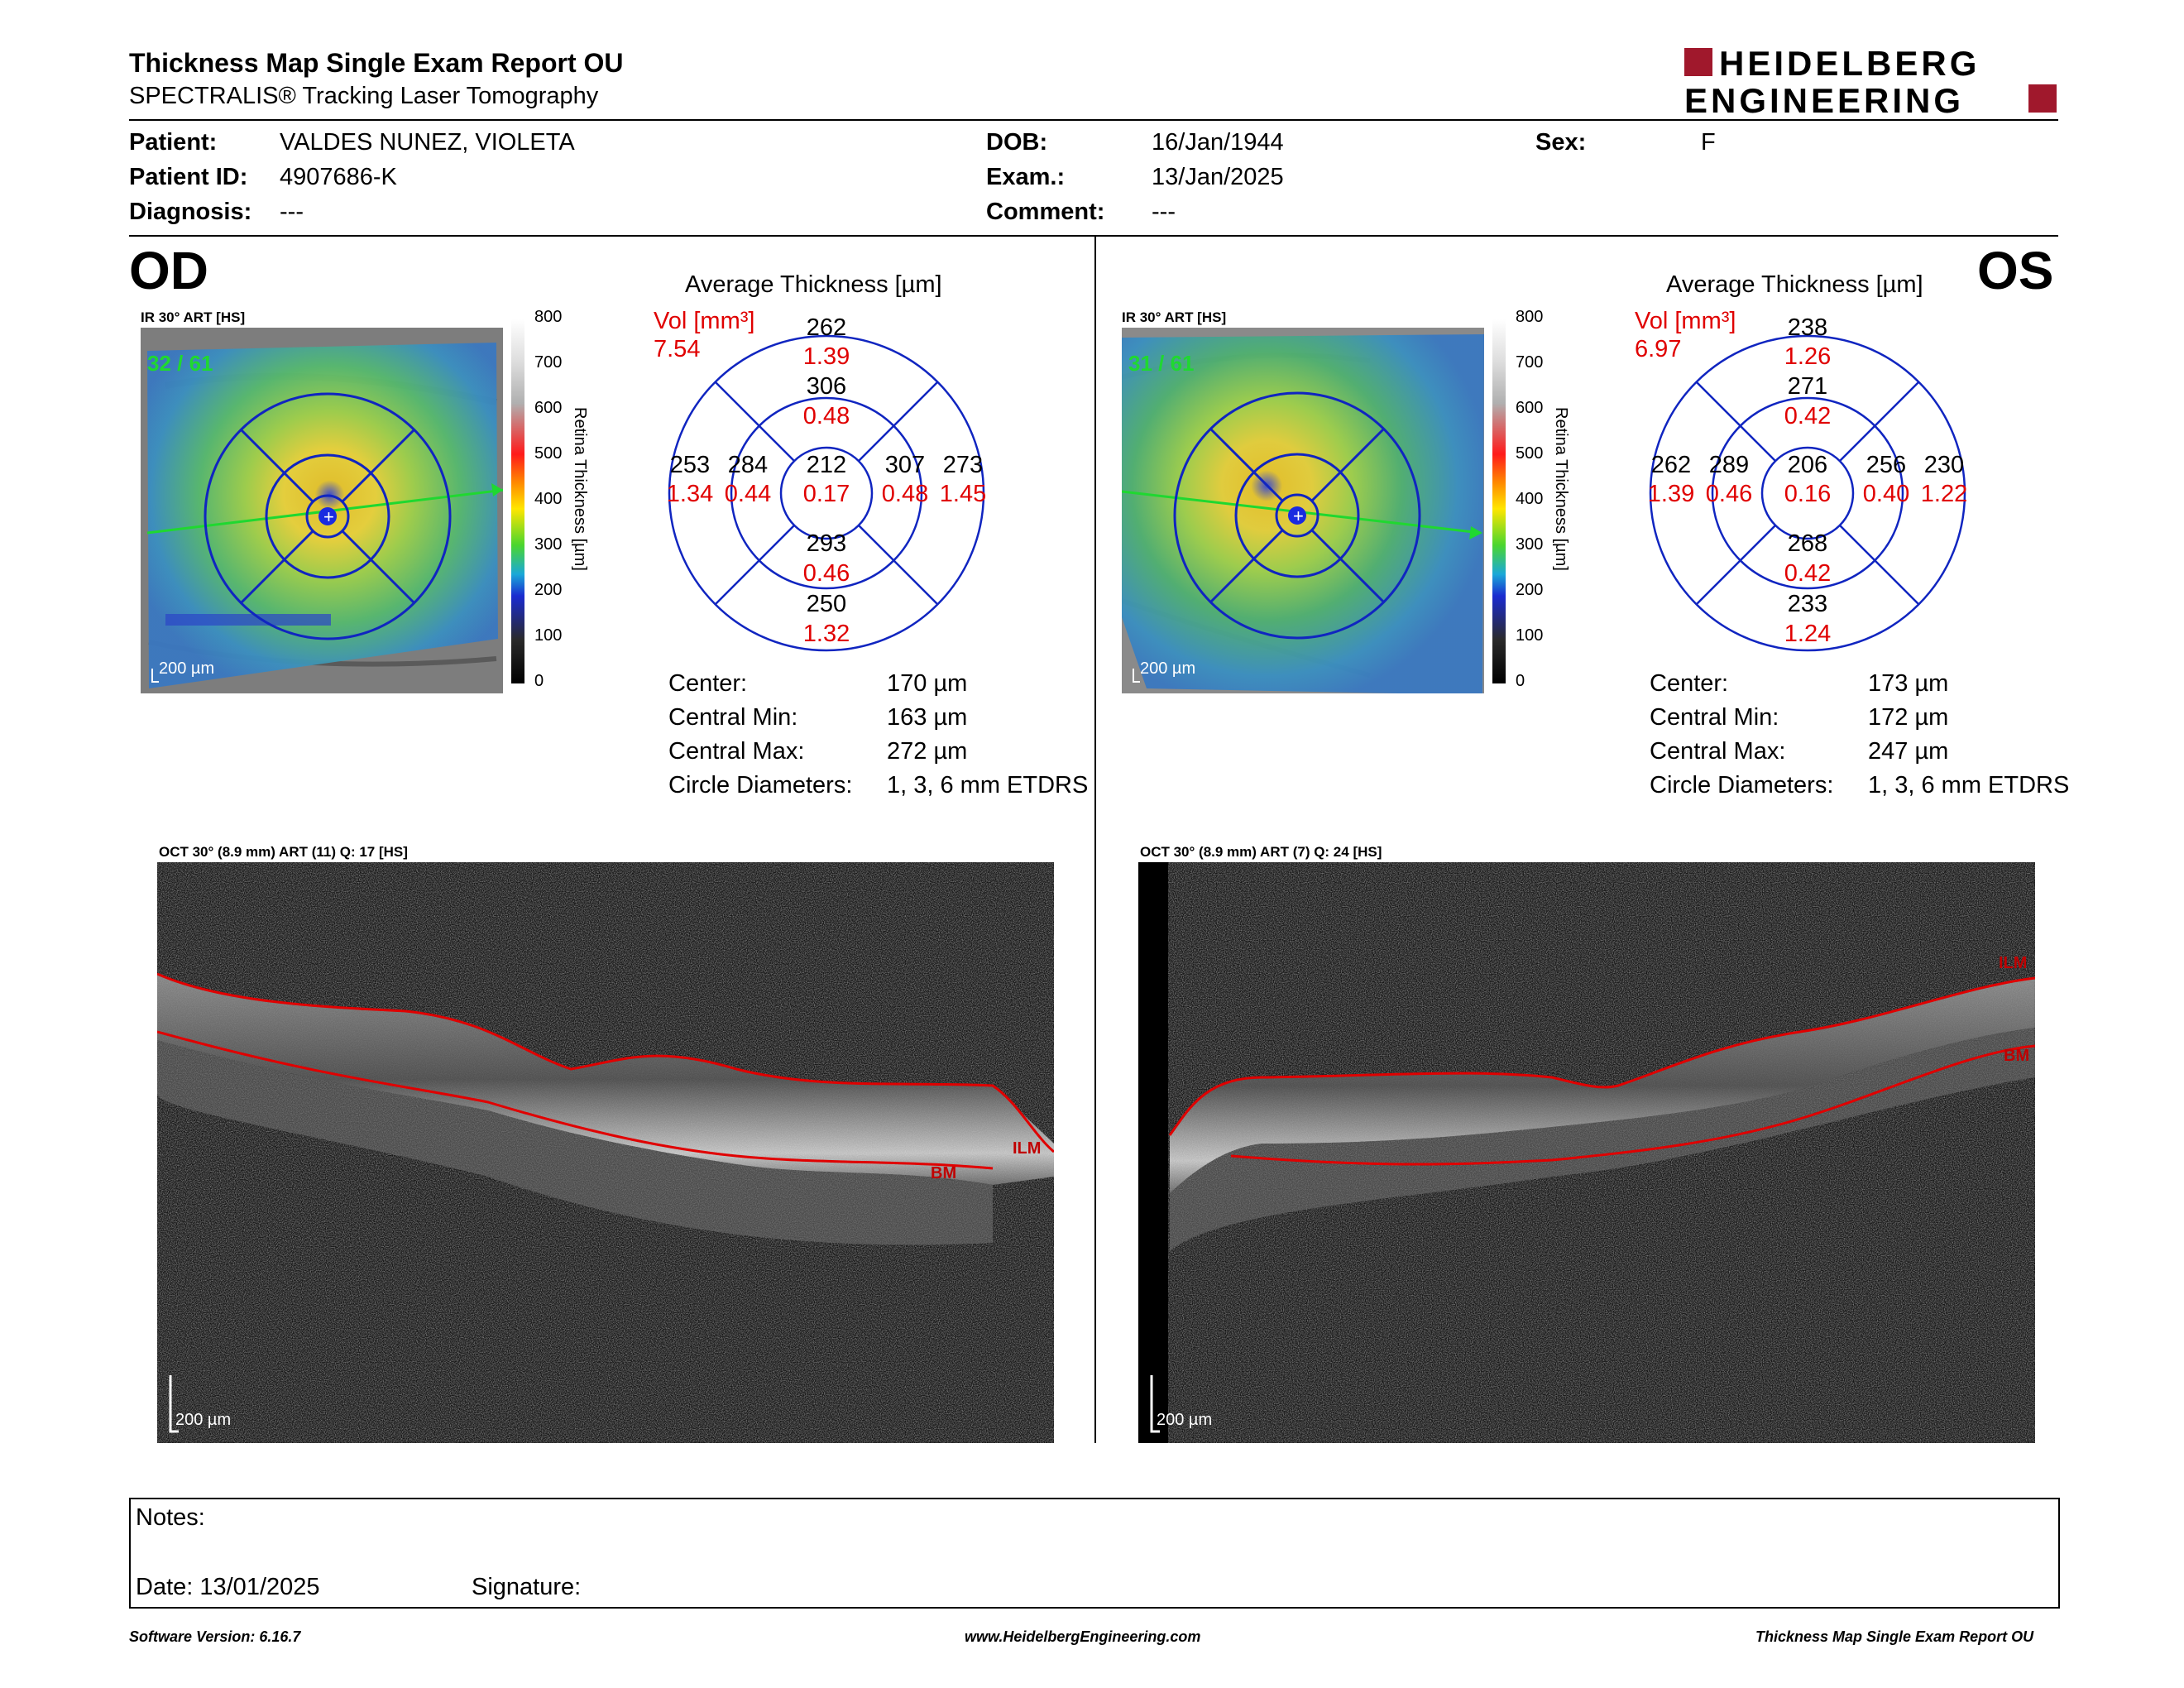  Describe the element at coordinates (1094, 1553) in the screenshot. I see `notes-box` at that location.